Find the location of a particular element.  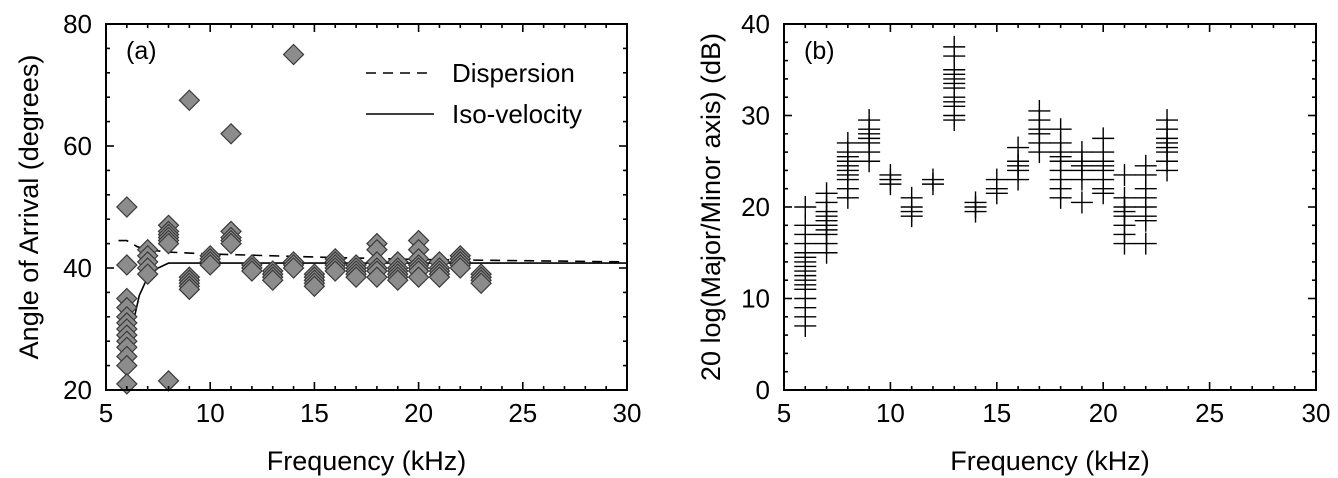

y-tick-label: 60 is located at coordinates (77, 146).